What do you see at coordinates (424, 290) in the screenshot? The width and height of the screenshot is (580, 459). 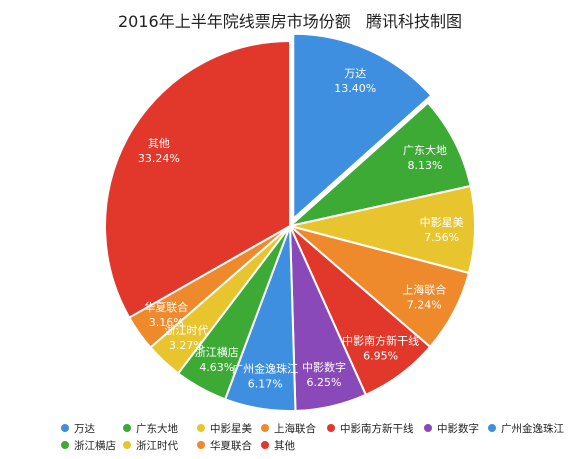 I see `slice-name-label: 上海联合` at bounding box center [424, 290].